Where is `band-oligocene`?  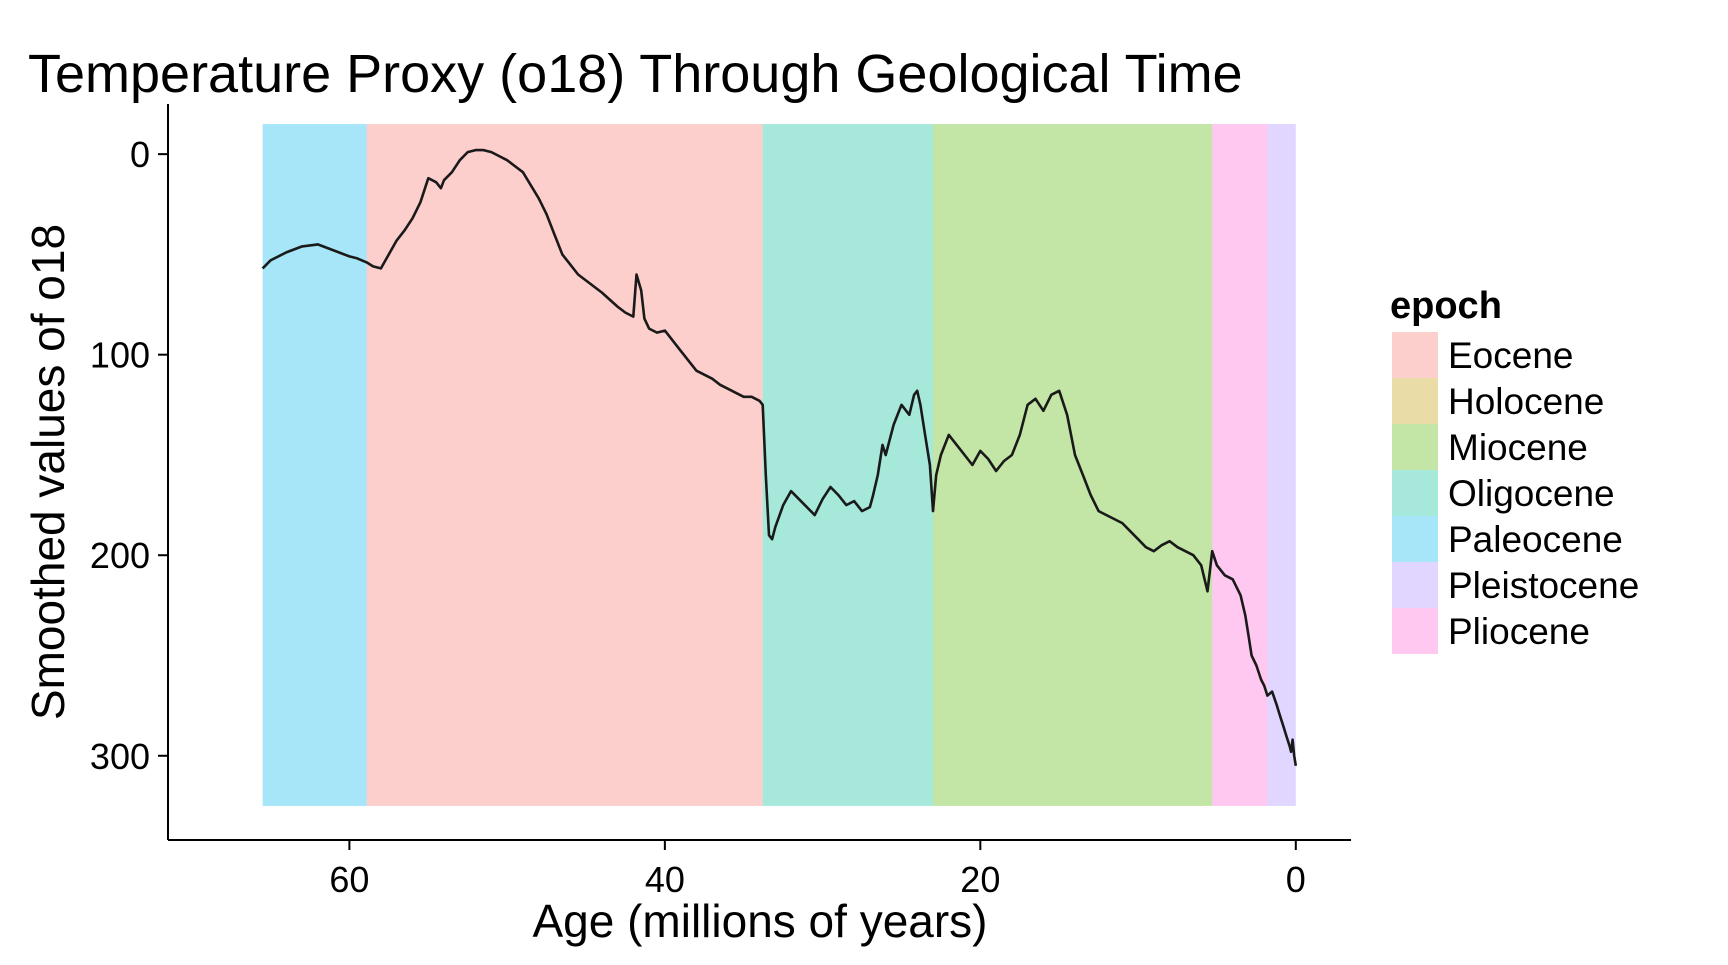 band-oligocene is located at coordinates (848, 465).